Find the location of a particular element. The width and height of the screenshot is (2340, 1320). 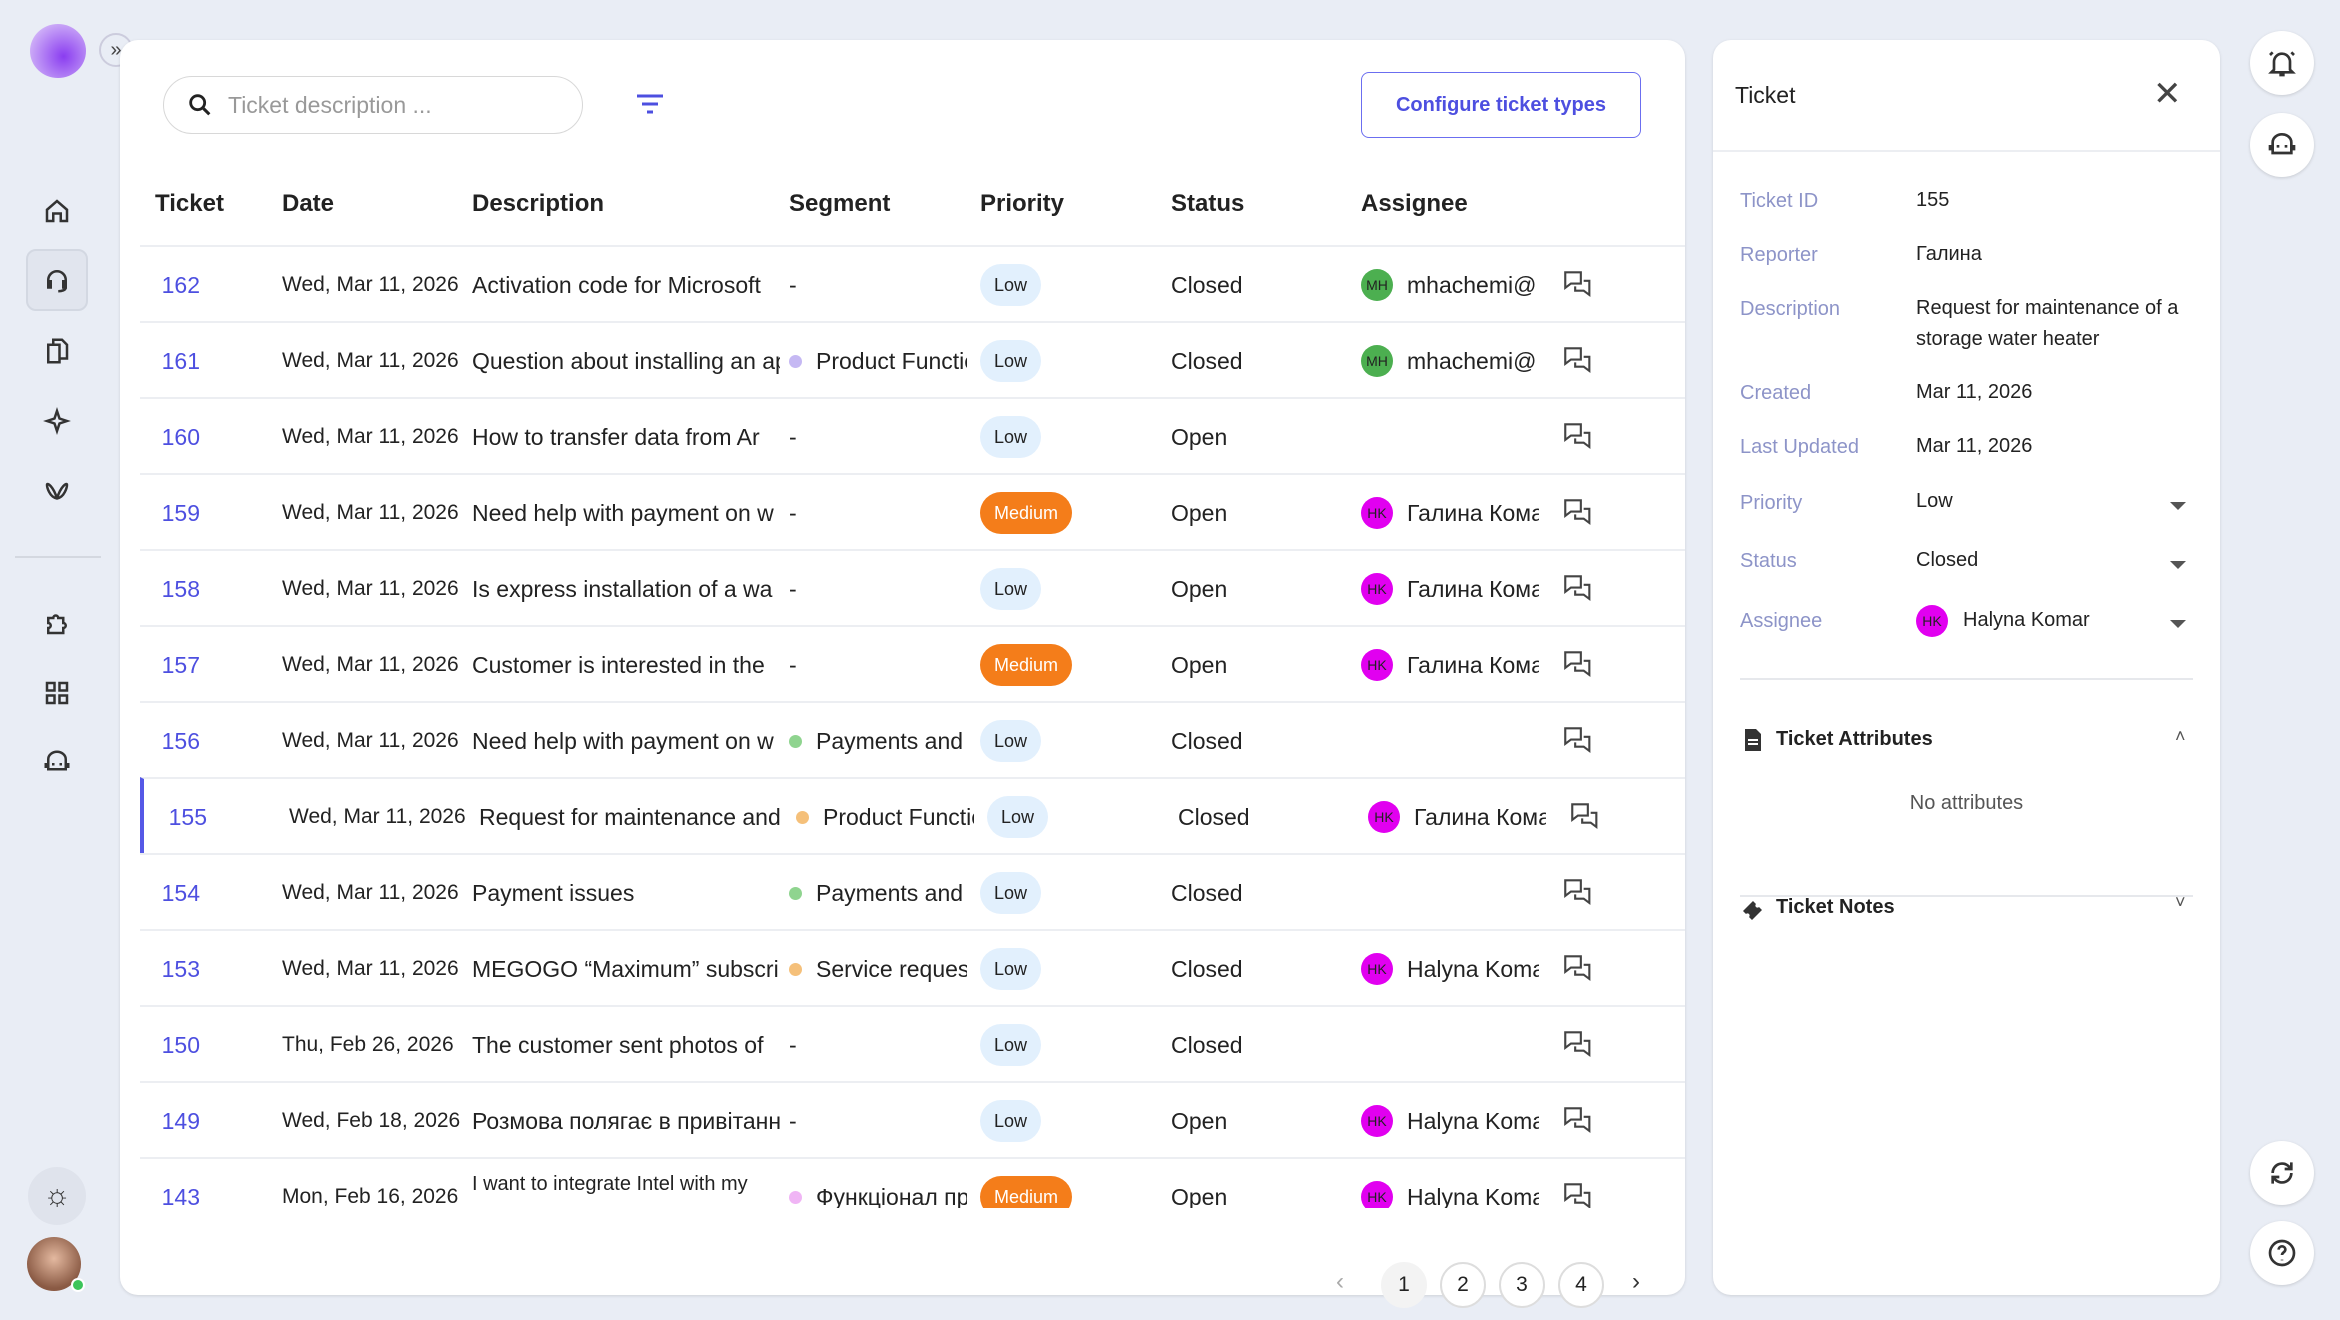

ticket-status: Closed is located at coordinates (1207, 968).